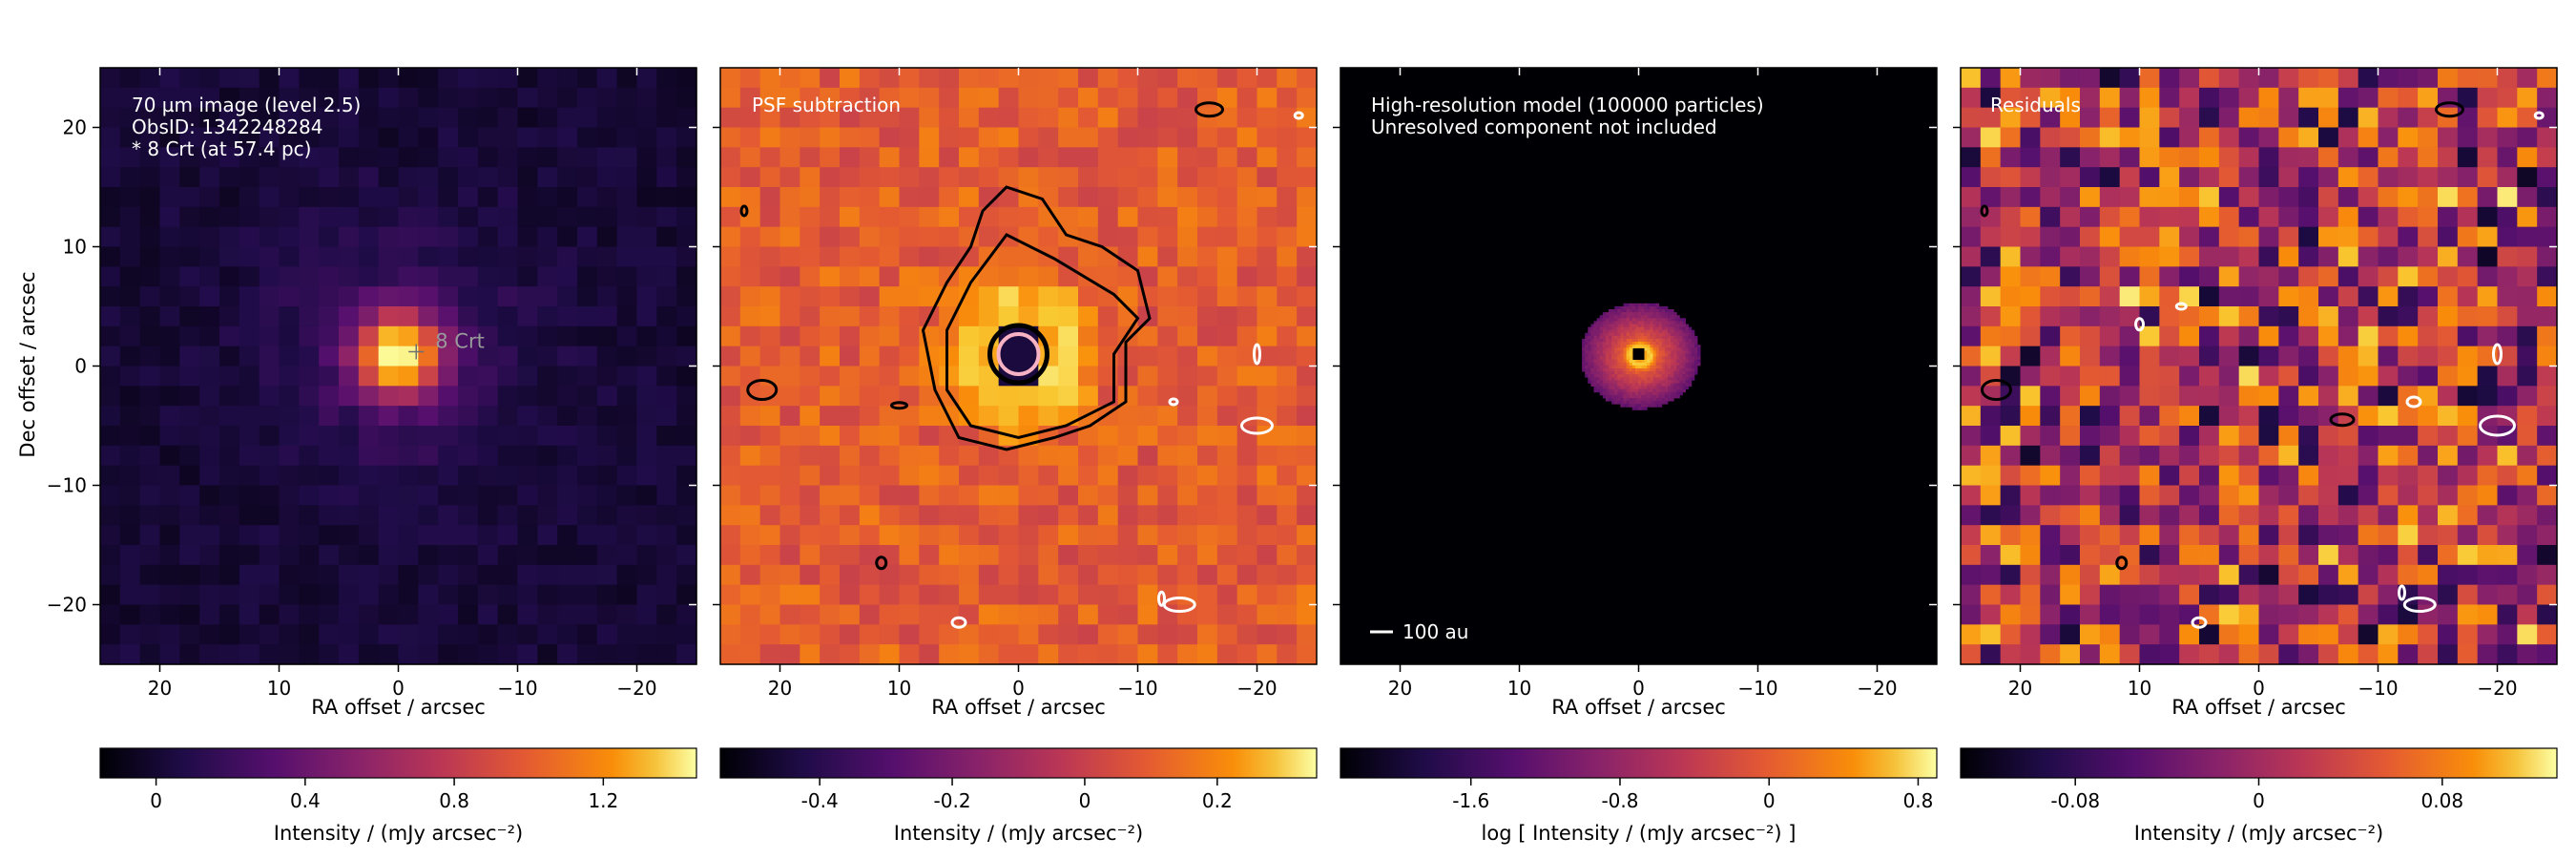 This screenshot has height=859, width=2576. What do you see at coordinates (2442, 800) in the screenshot?
I see `colorbar-tick-label: 0.08` at bounding box center [2442, 800].